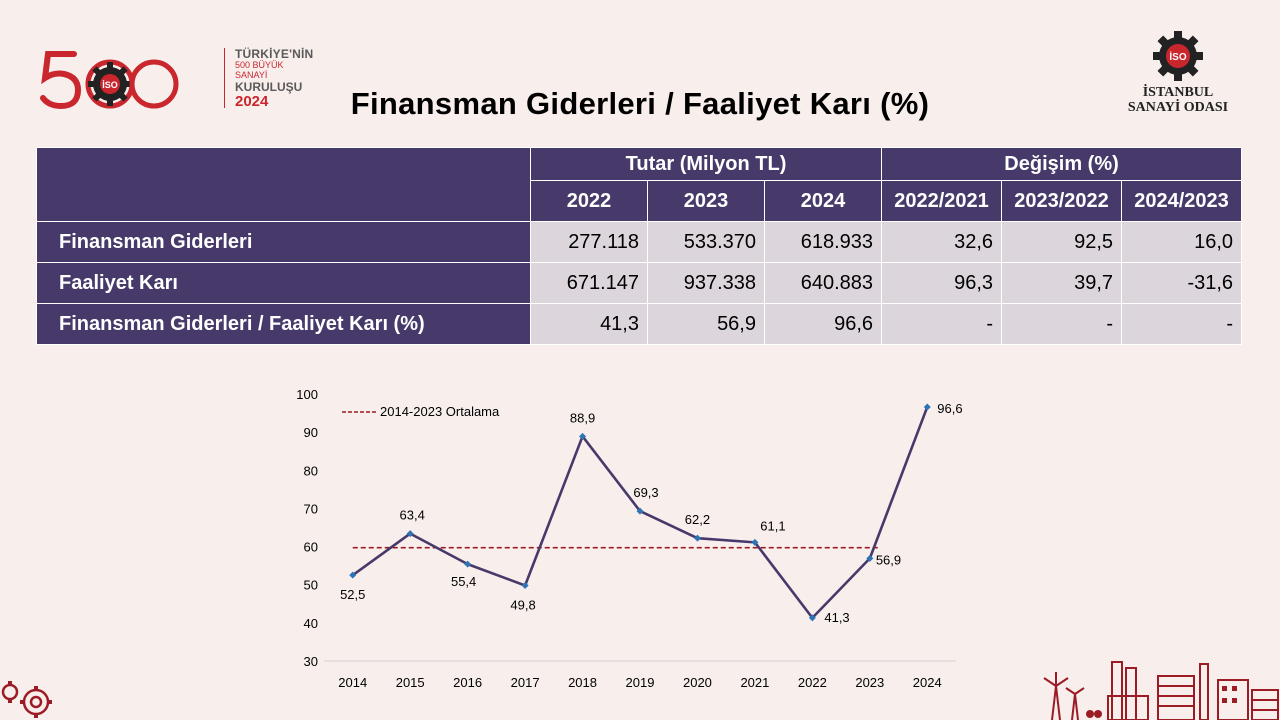  I want to click on data-label: 52,5, so click(352, 594).